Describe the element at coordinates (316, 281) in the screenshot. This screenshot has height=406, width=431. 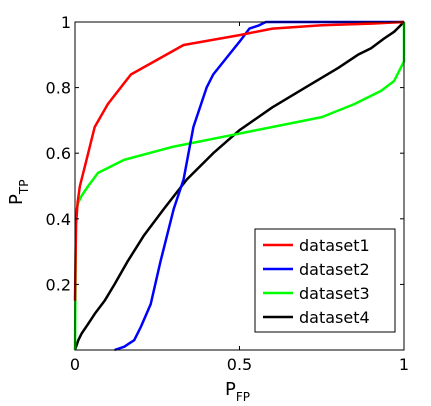
I see `legend-entries: dataset1 dataset2 dataset3 dataset4` at that location.